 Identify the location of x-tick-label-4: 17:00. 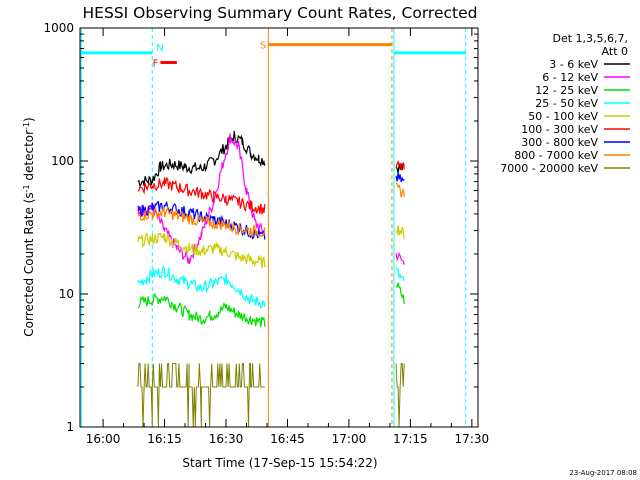
(349, 439).